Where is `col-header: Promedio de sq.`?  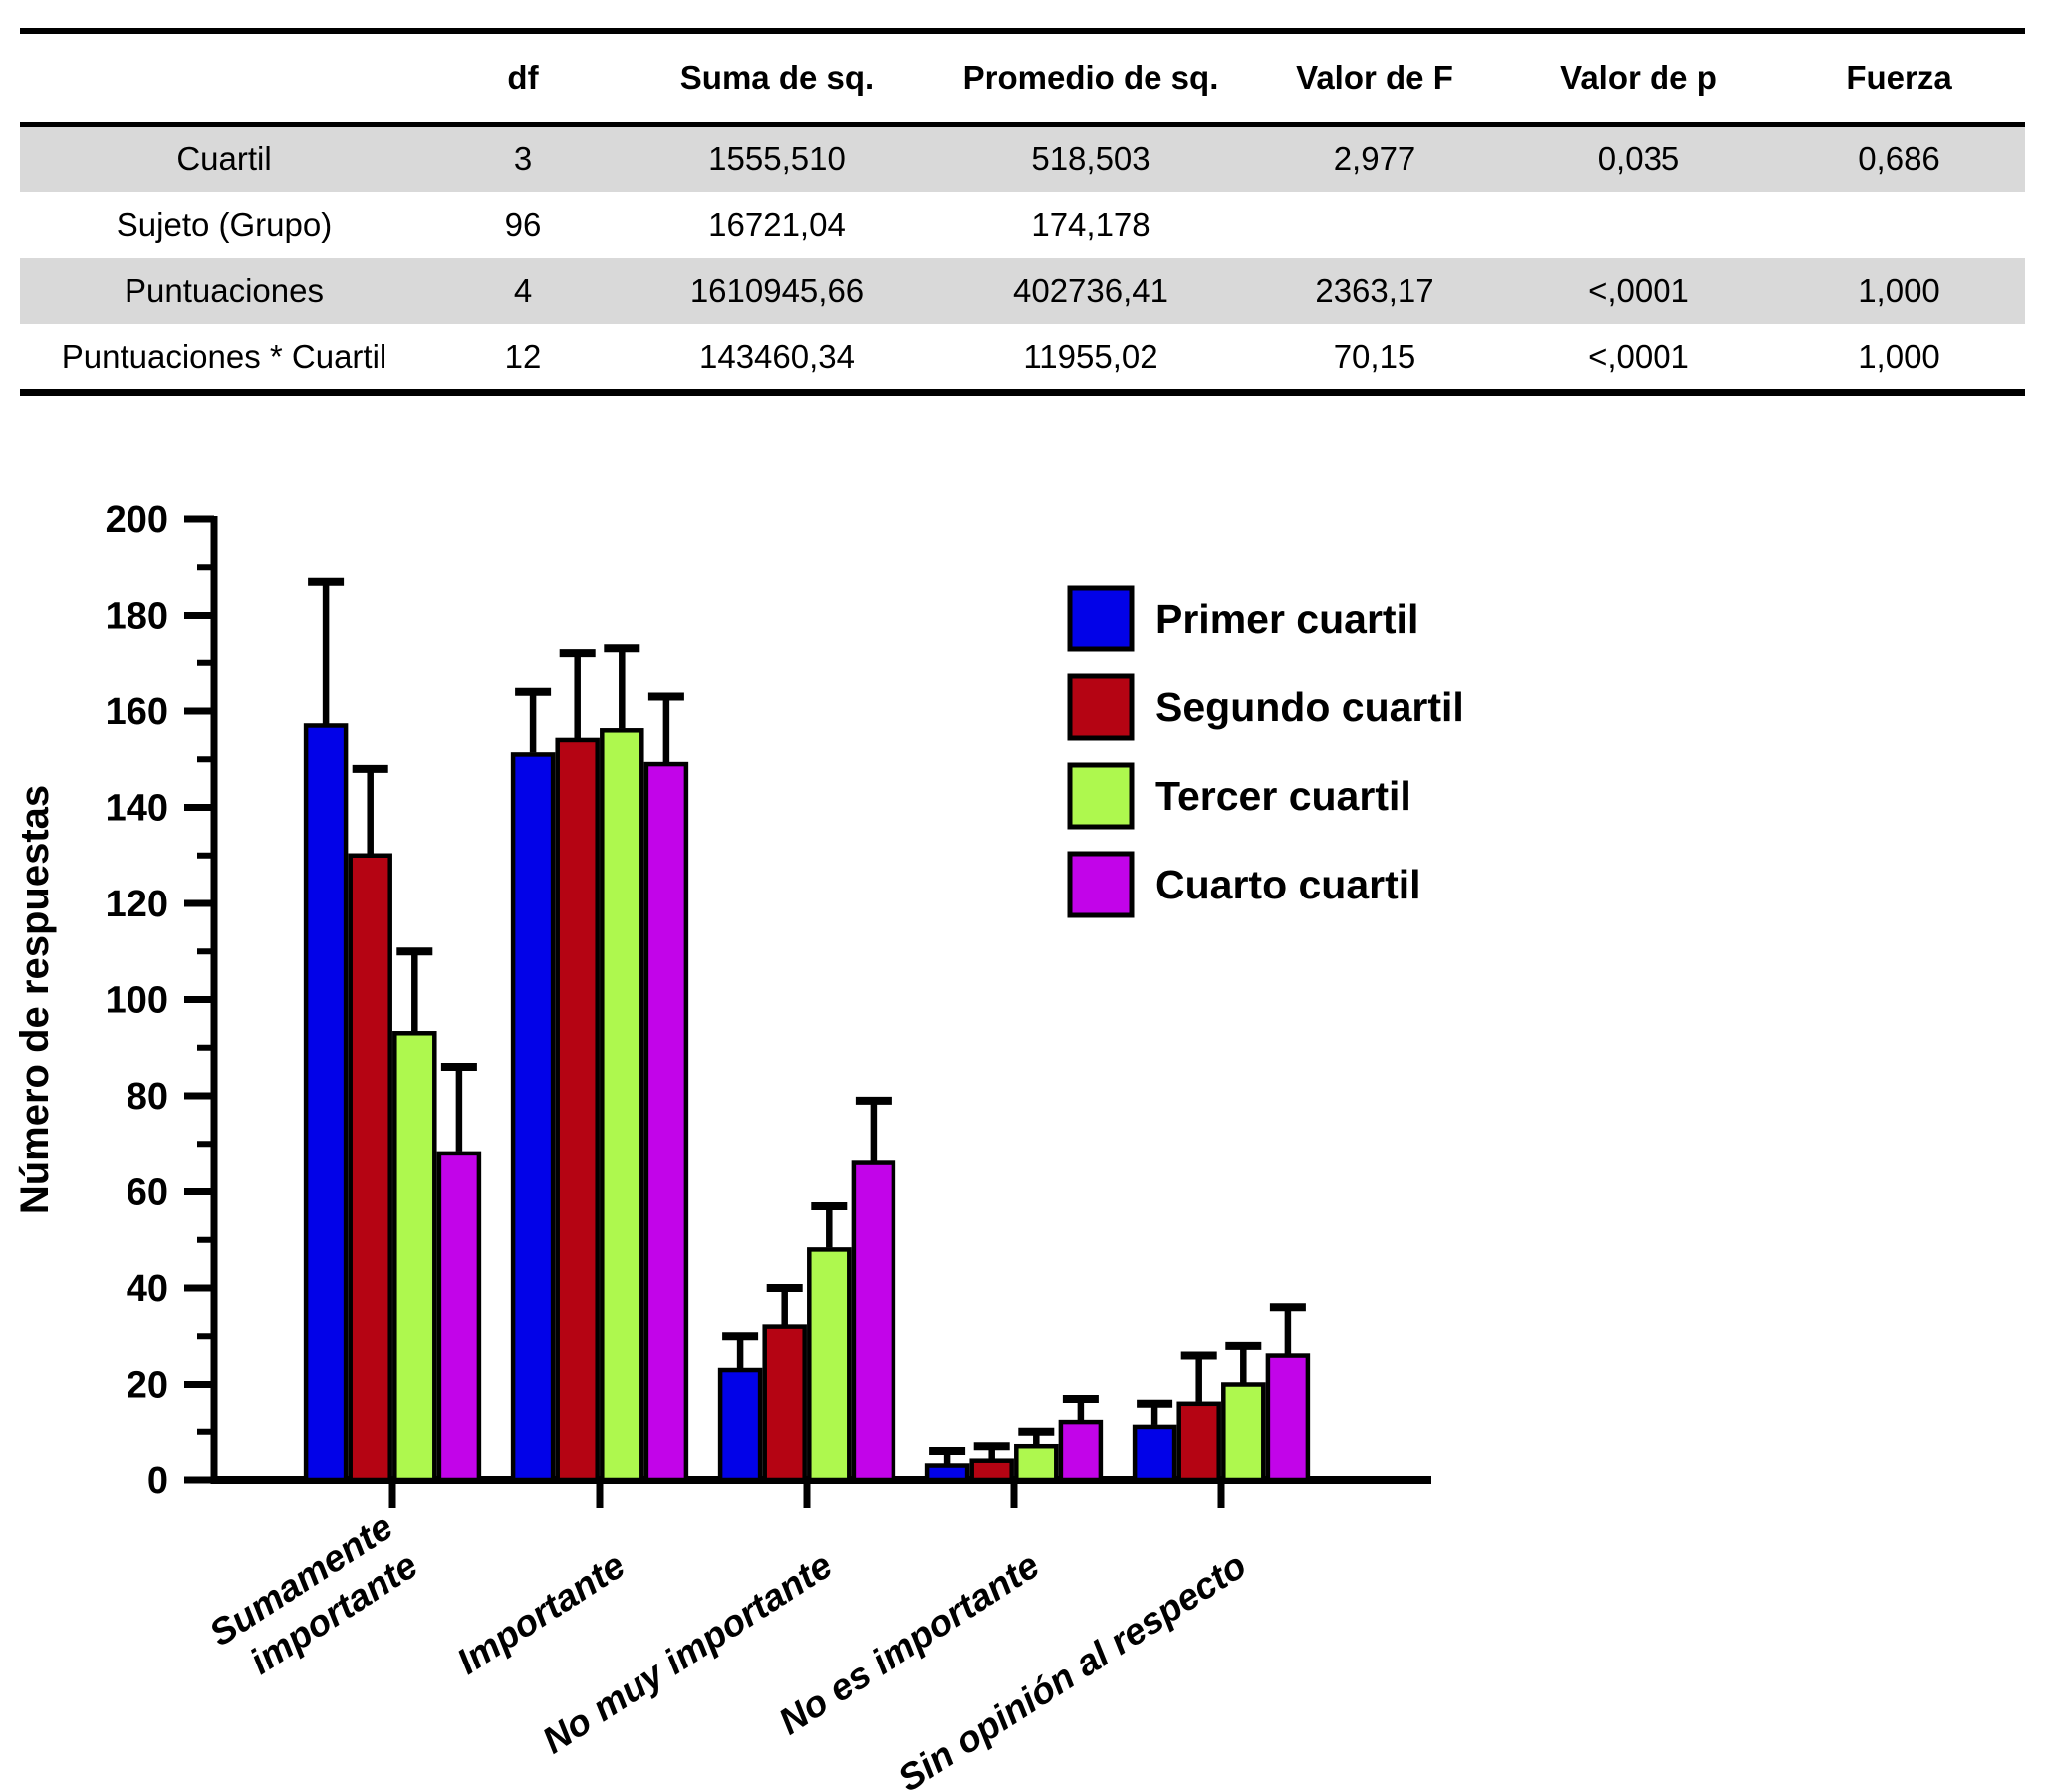 col-header: Promedio de sq. is located at coordinates (1090, 79).